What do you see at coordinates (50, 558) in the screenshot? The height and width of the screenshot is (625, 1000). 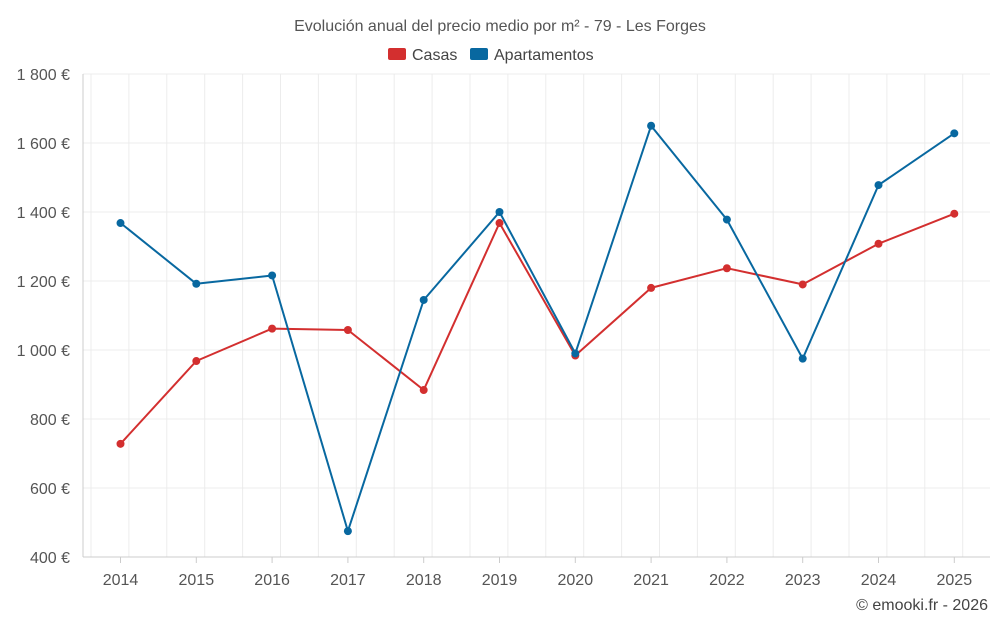 I see `y-tick-label: 400 €` at bounding box center [50, 558].